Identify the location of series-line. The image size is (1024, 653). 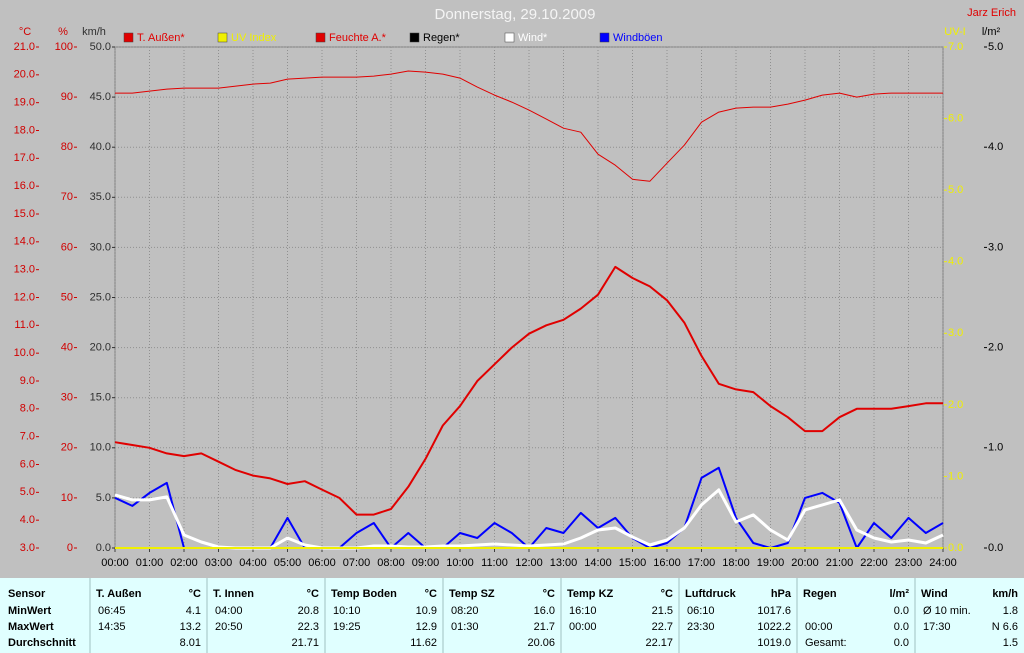
(529, 126).